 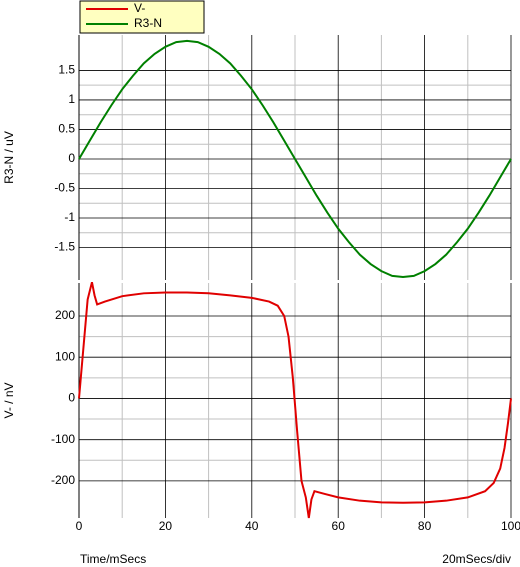 What do you see at coordinates (64, 188) in the screenshot?
I see `y-tick-label: -0.5` at bounding box center [64, 188].